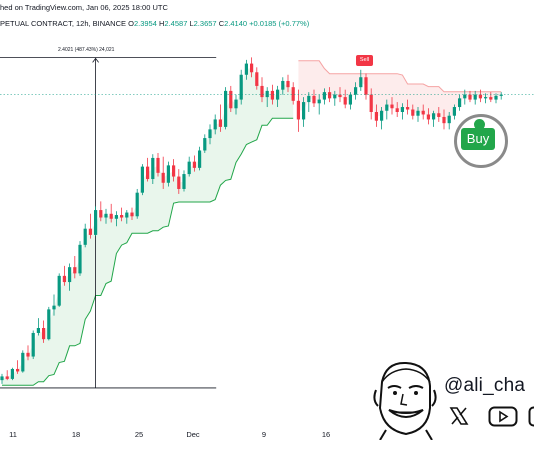  Describe the element at coordinates (139, 434) in the screenshot. I see `x-tick-25: 25` at that location.